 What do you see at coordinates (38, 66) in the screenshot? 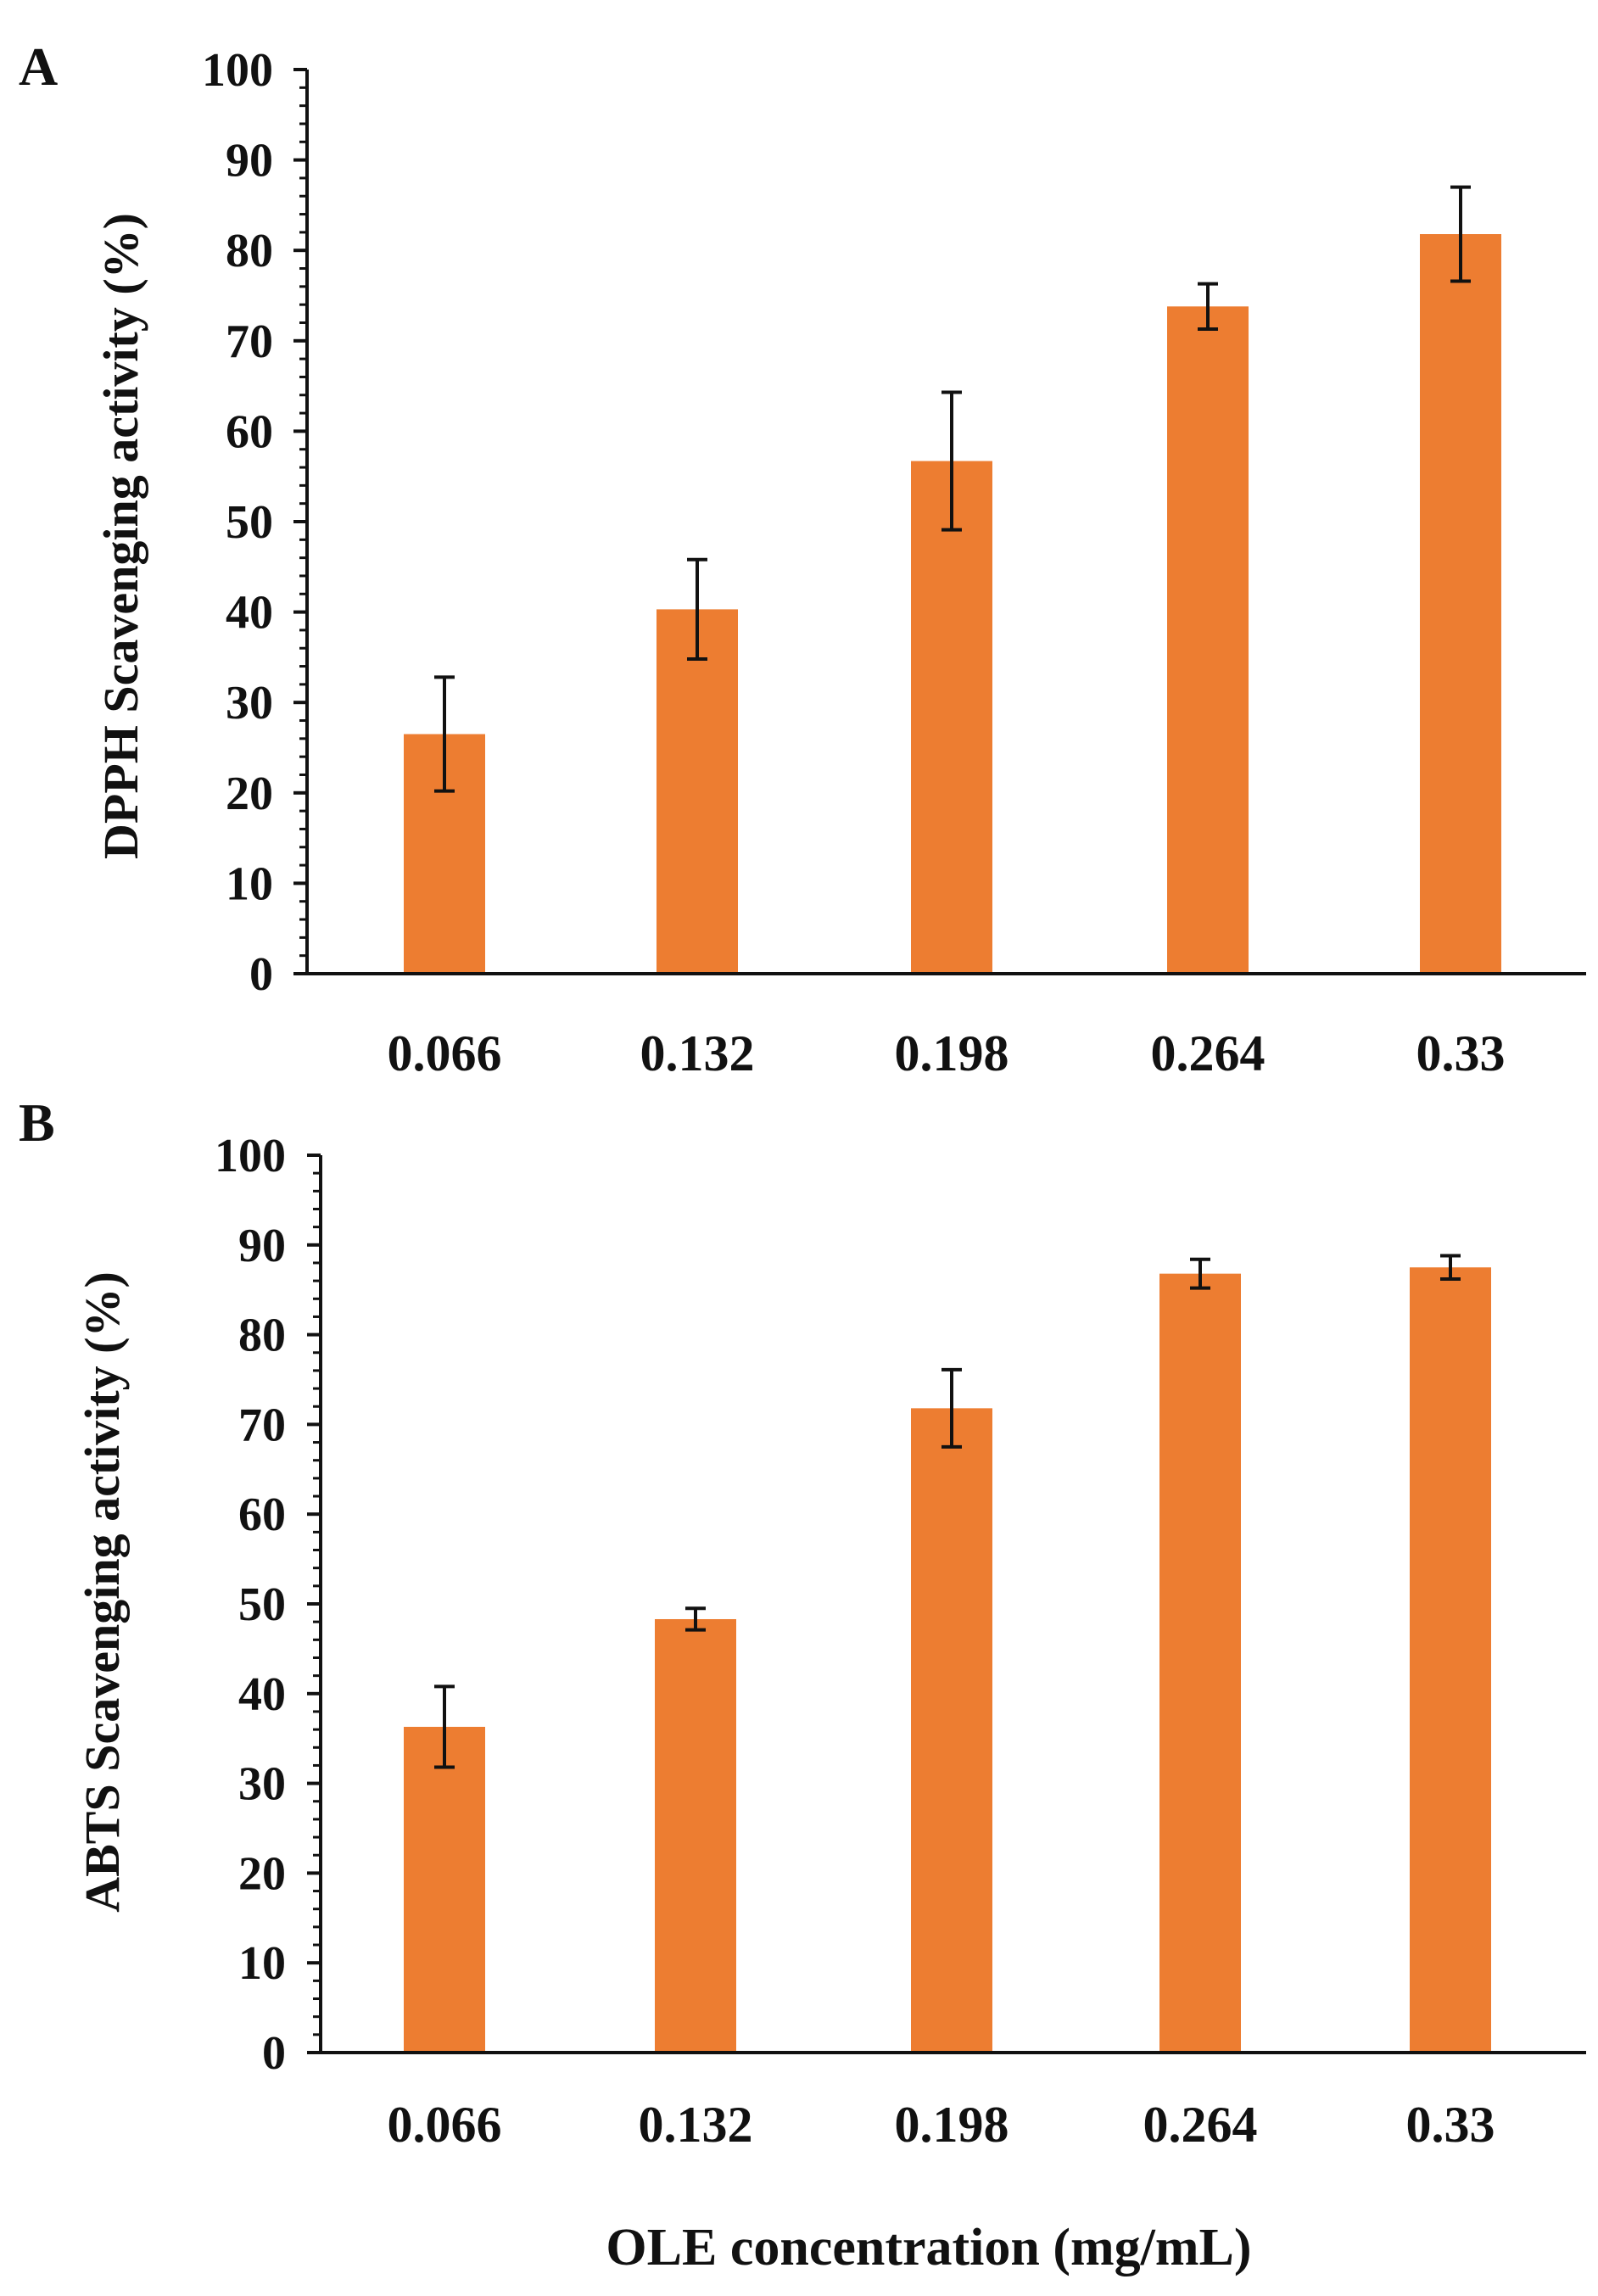
I see `panel-letter-a: A` at bounding box center [38, 66].